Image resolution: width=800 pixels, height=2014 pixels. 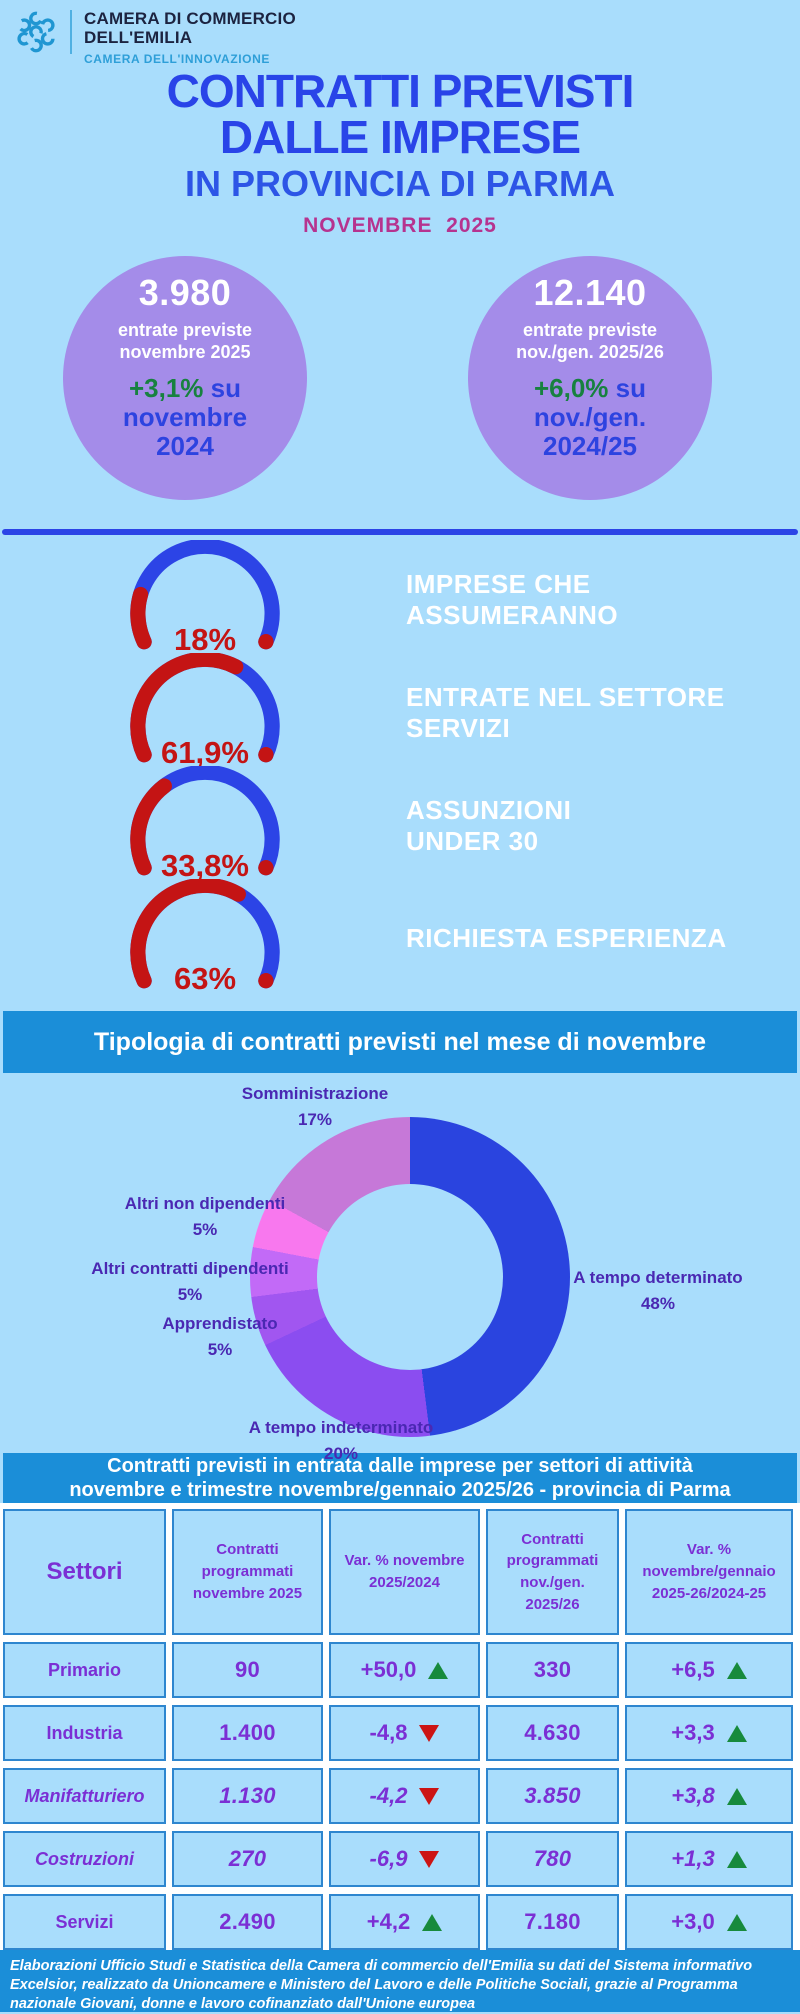 I want to click on var-quarter: +3,0, so click(x=709, y=1922).